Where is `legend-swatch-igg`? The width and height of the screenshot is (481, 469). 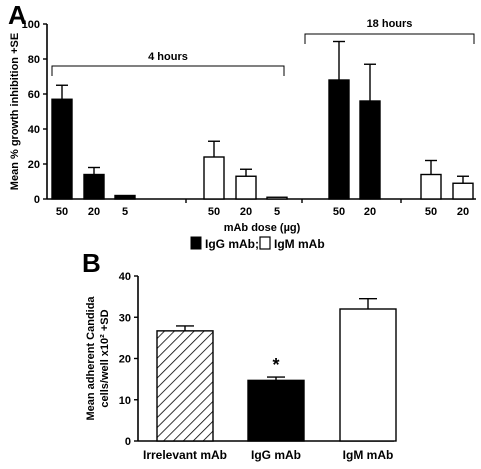
legend-swatch-igg is located at coordinates (196, 243).